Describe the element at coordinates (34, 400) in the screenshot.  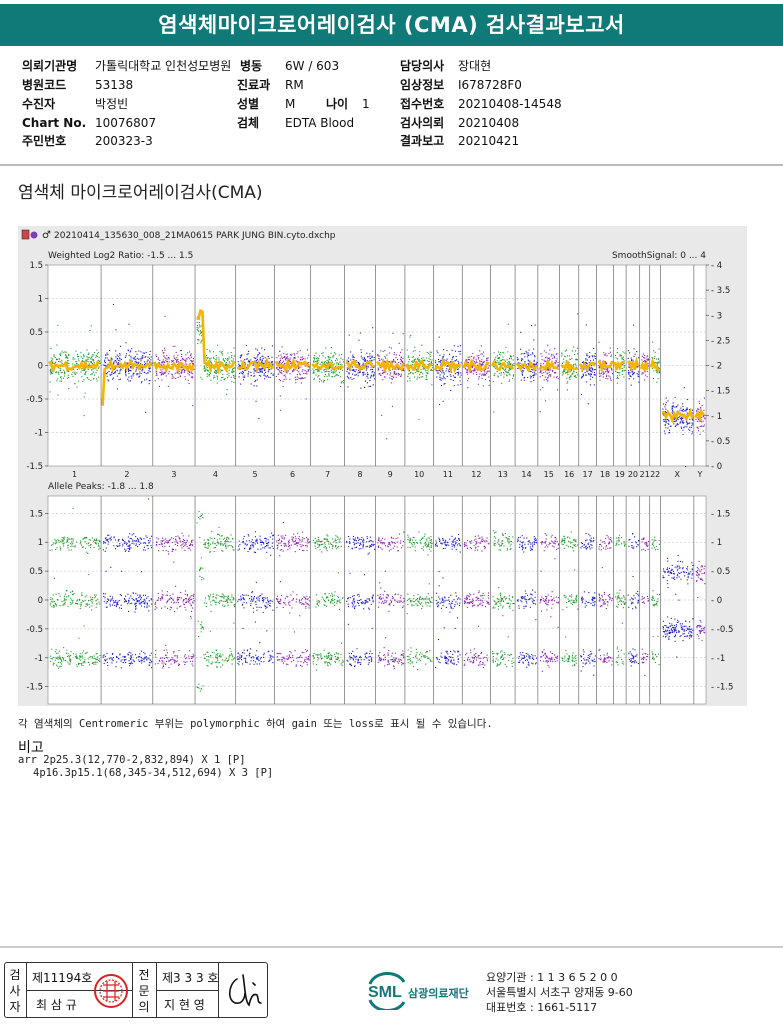
I see `top-ytick-label: -0.5` at that location.